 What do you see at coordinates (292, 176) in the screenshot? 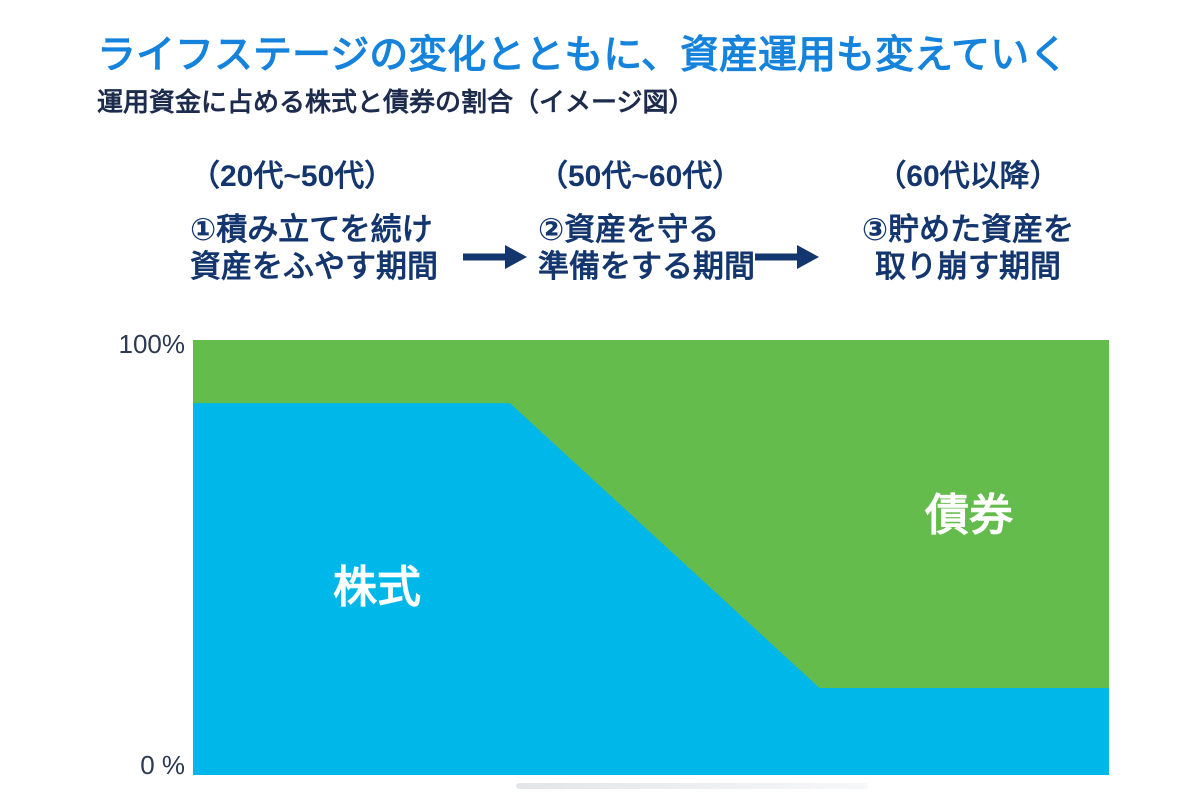
I see `stage-1-age-range: （20代~50代）` at bounding box center [292, 176].